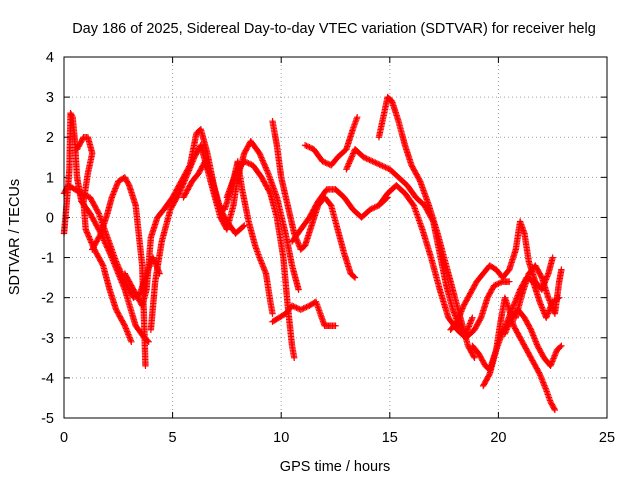  What do you see at coordinates (47, 299) in the screenshot?
I see `y-tick-label: -2` at bounding box center [47, 299].